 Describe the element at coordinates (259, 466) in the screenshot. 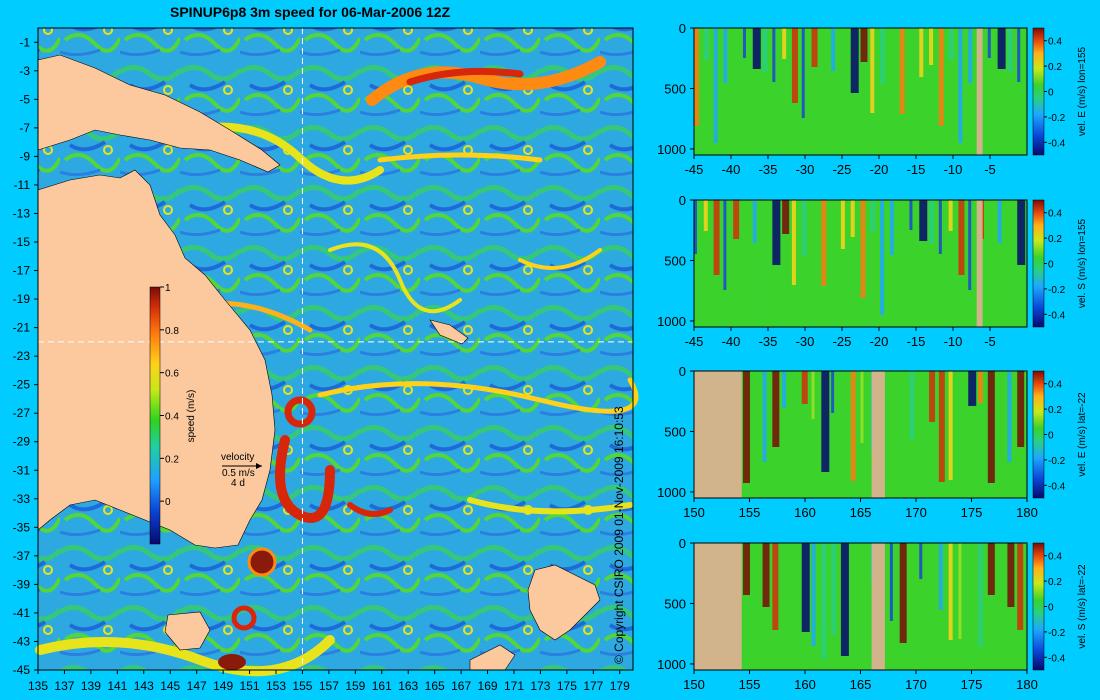

I see `velocity-key-arrowhead` at that location.